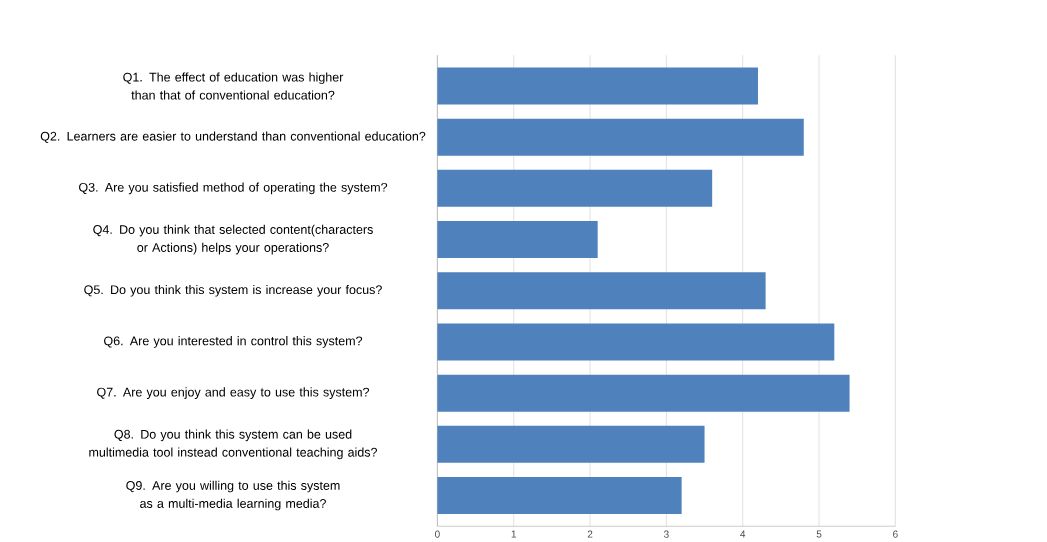  What do you see at coordinates (233, 290) in the screenshot?
I see `y-tick-label: Q5. Do you think this system is increase your focus?` at bounding box center [233, 290].